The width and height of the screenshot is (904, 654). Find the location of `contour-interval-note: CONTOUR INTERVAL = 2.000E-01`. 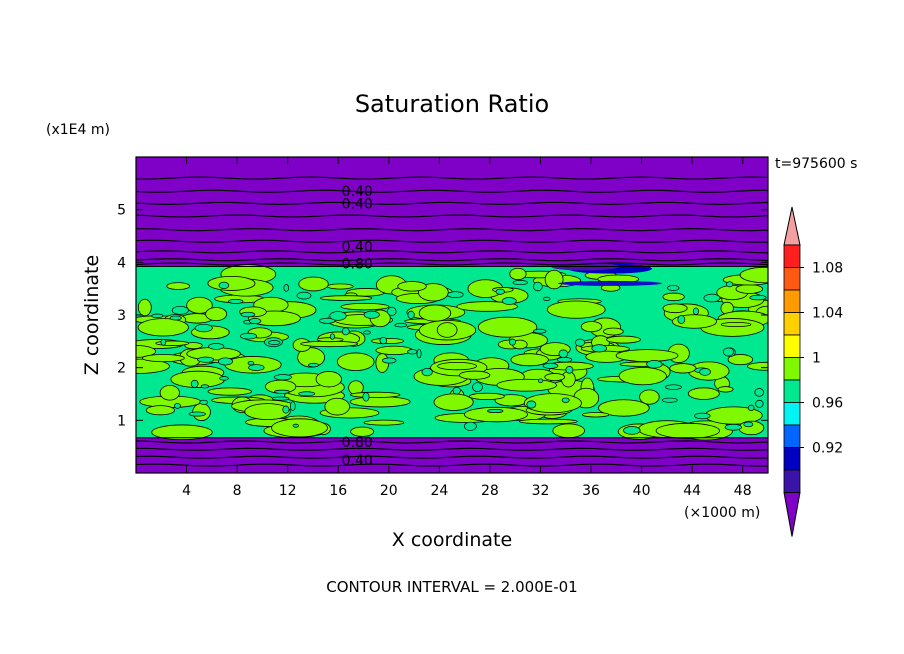

contour-interval-note: CONTOUR INTERVAL = 2.000E-01 is located at coordinates (451, 587).